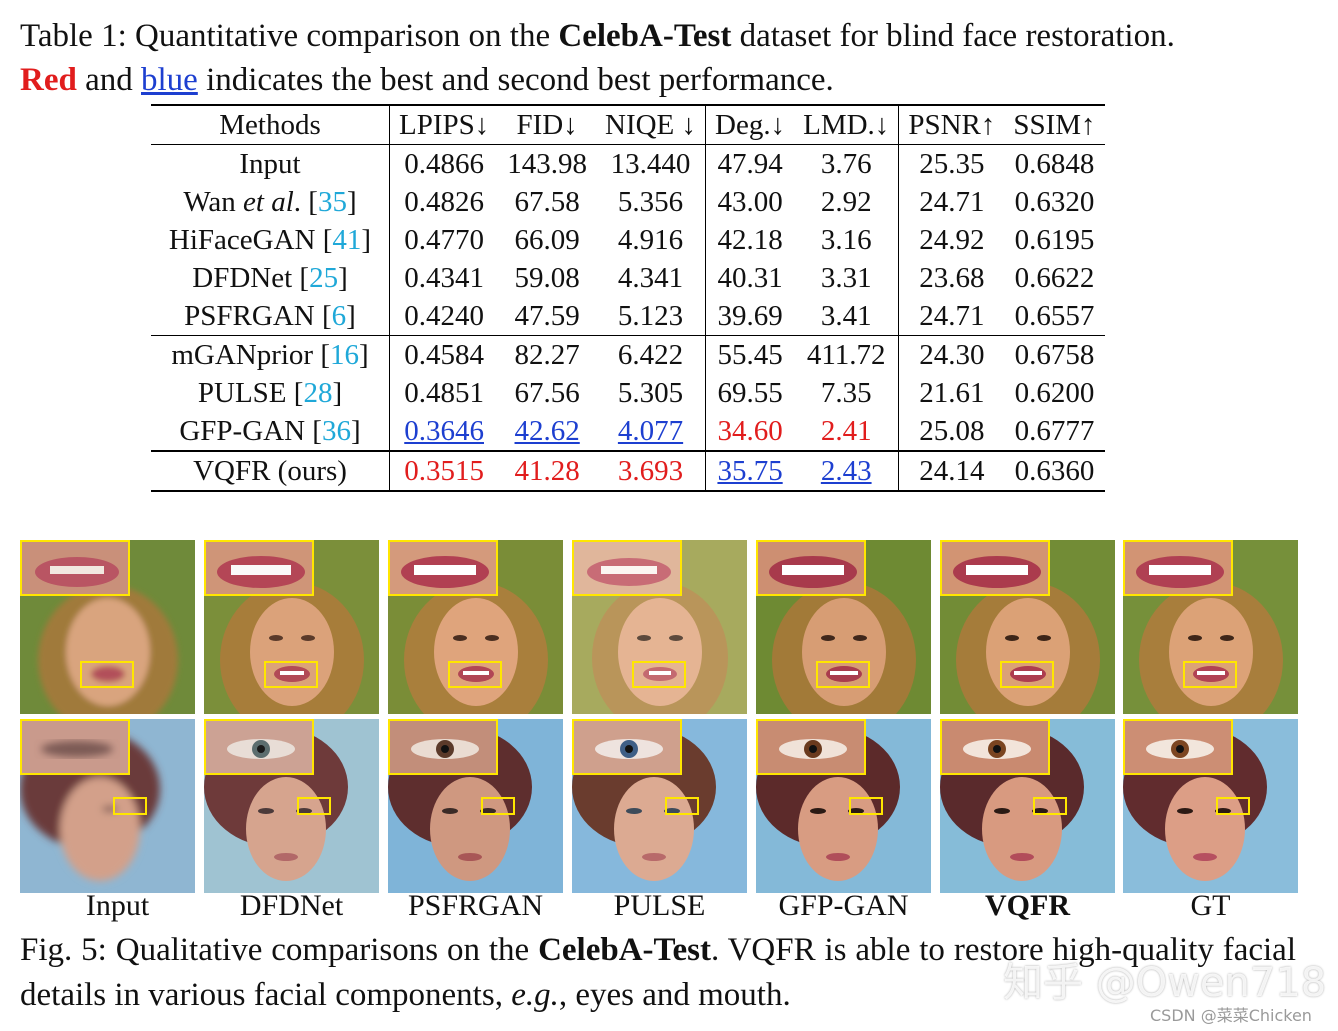  I want to click on value-cell-second: 42.62, so click(547, 430).